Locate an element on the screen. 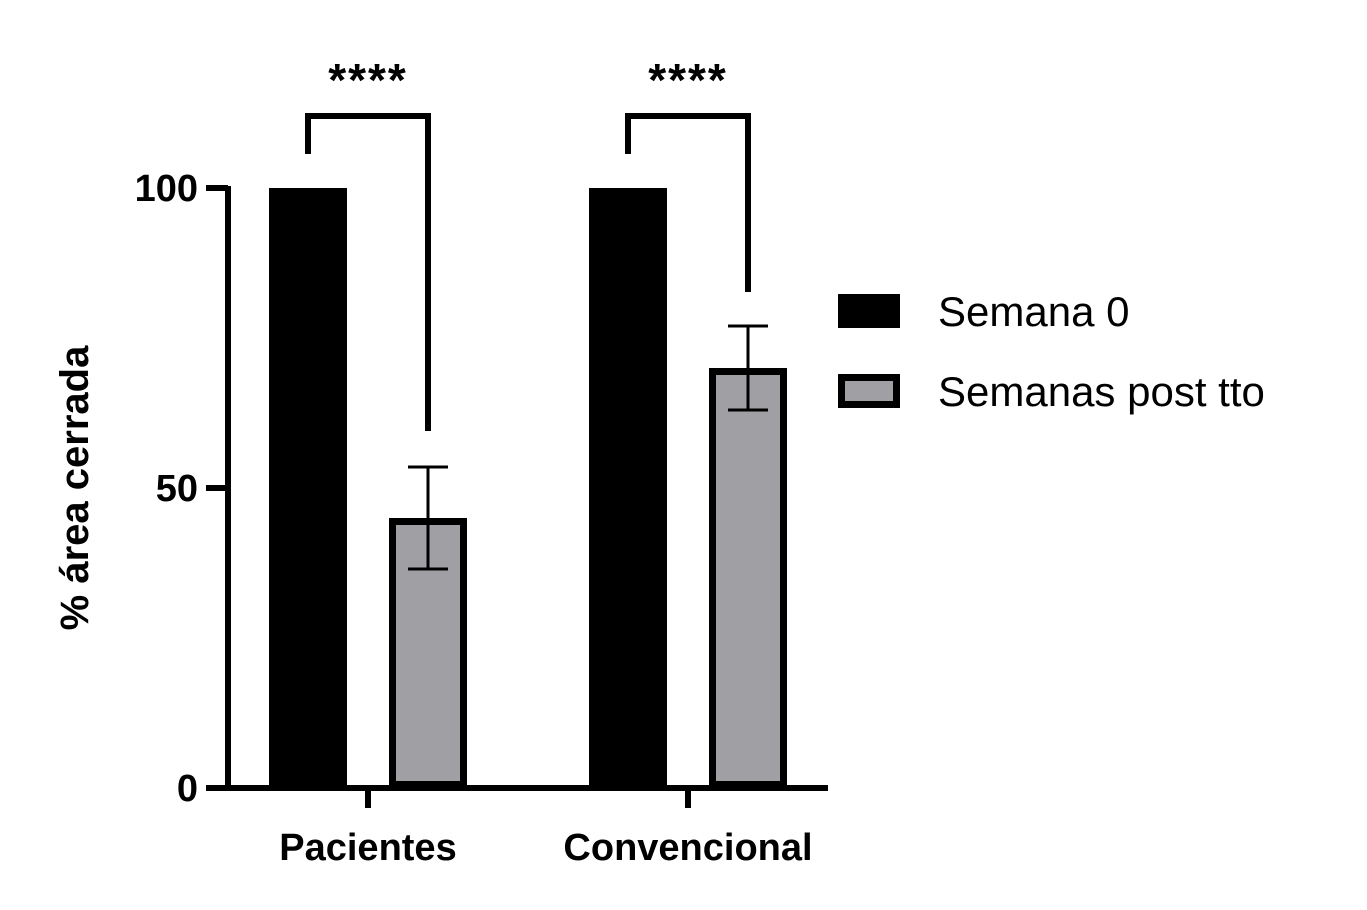 Image resolution: width=1367 pixels, height=910 pixels. legend-label: Semanas post tto is located at coordinates (1101, 391).